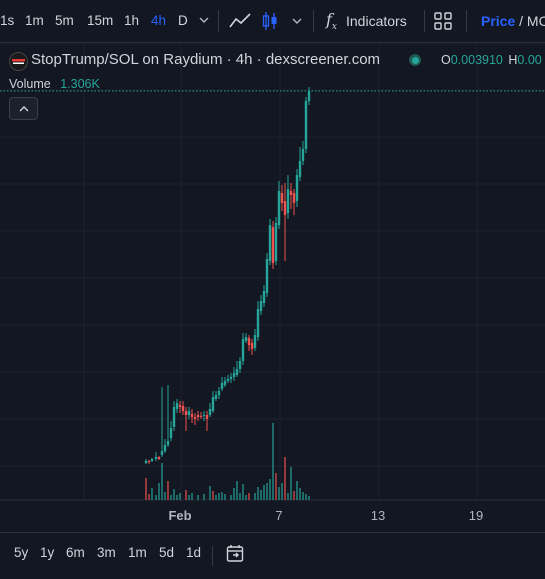 Image resolution: width=545 pixels, height=579 pixels. Describe the element at coordinates (415, 60) in the screenshot. I see `market-status-icon` at that location.